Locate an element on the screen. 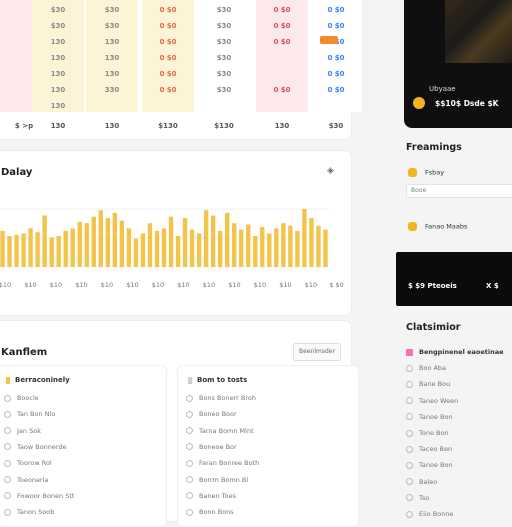 Image resolution: width=512 pixels, height=527 pixels. categories-title: Clatsimior is located at coordinates (433, 327).